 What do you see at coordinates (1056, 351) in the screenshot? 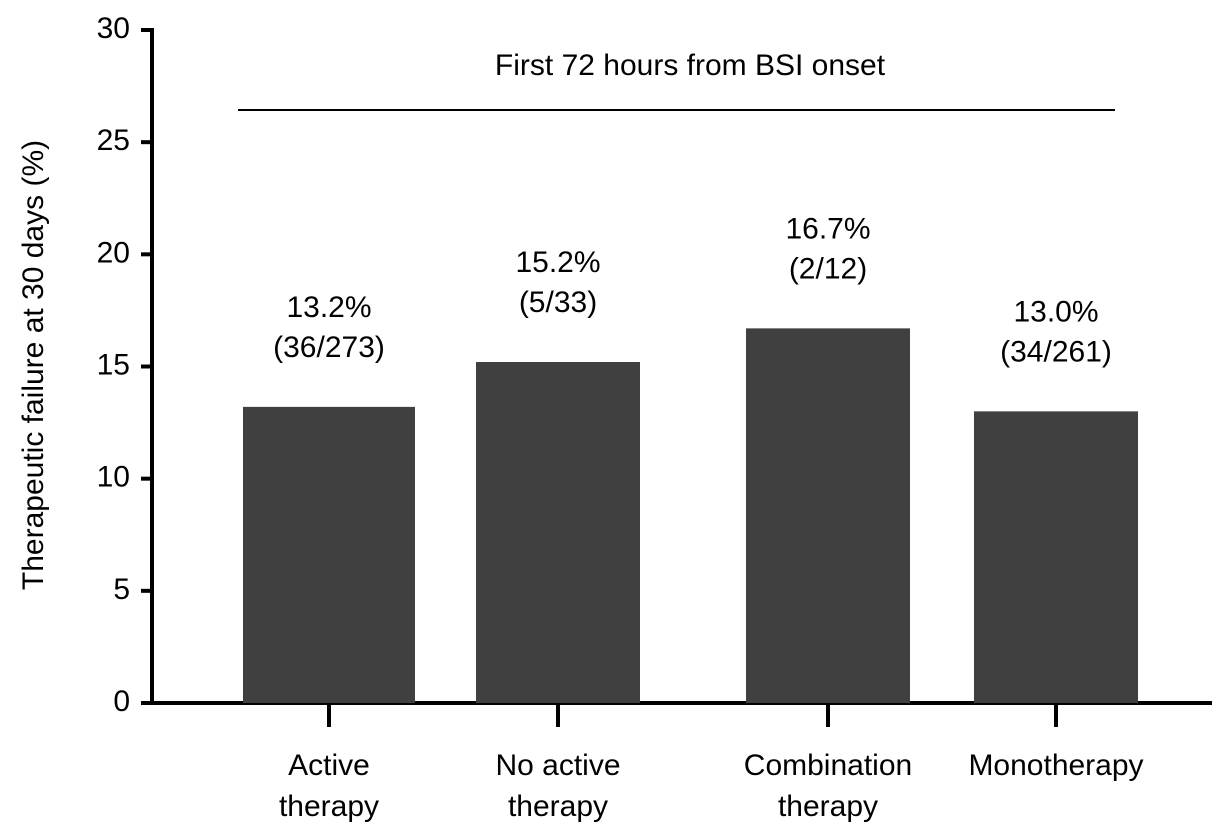
I see `count-label: (34/261)` at bounding box center [1056, 351].